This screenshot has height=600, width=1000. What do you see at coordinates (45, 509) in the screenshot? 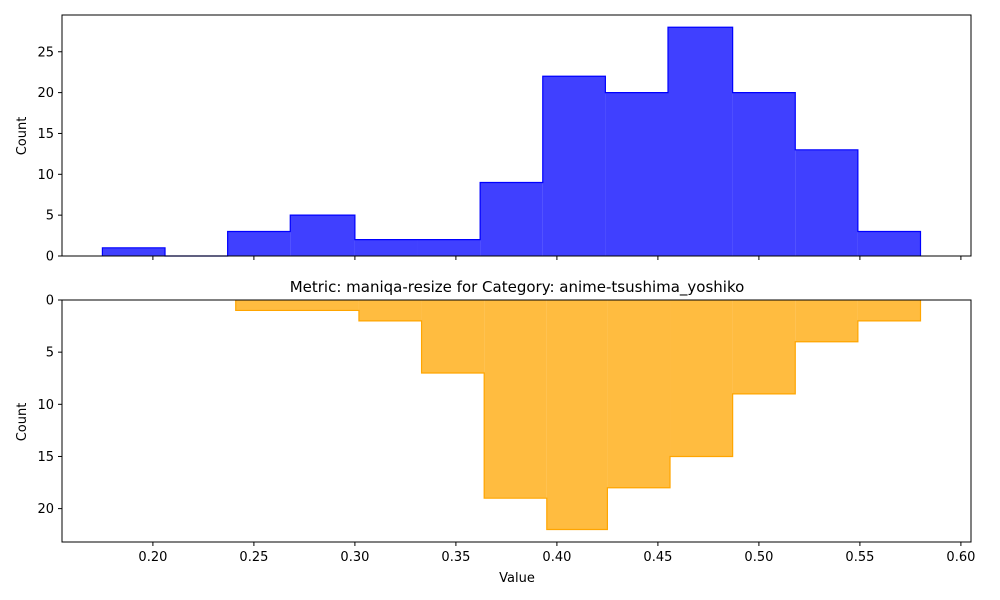
I see `bottom-y-tick-label: 20` at bounding box center [45, 509].